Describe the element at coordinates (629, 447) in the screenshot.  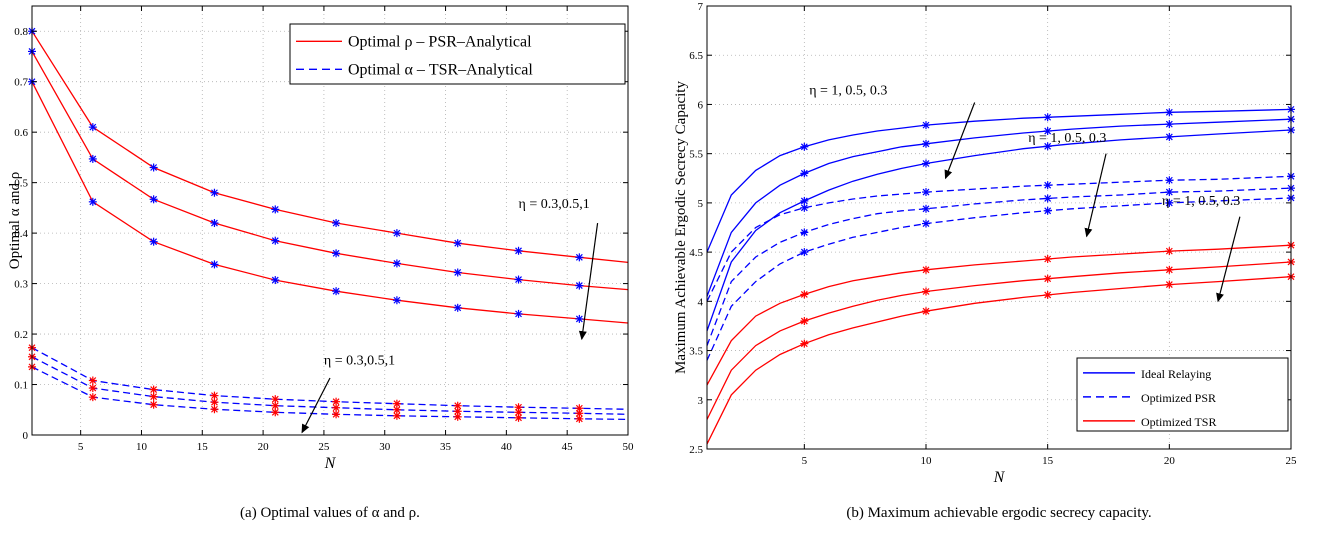
I see `chart-a-xtick-label: 50` at that location.